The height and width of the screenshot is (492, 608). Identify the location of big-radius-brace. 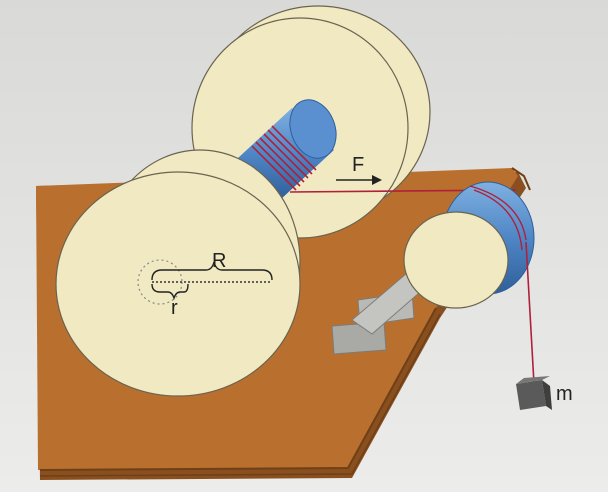
(212, 271).